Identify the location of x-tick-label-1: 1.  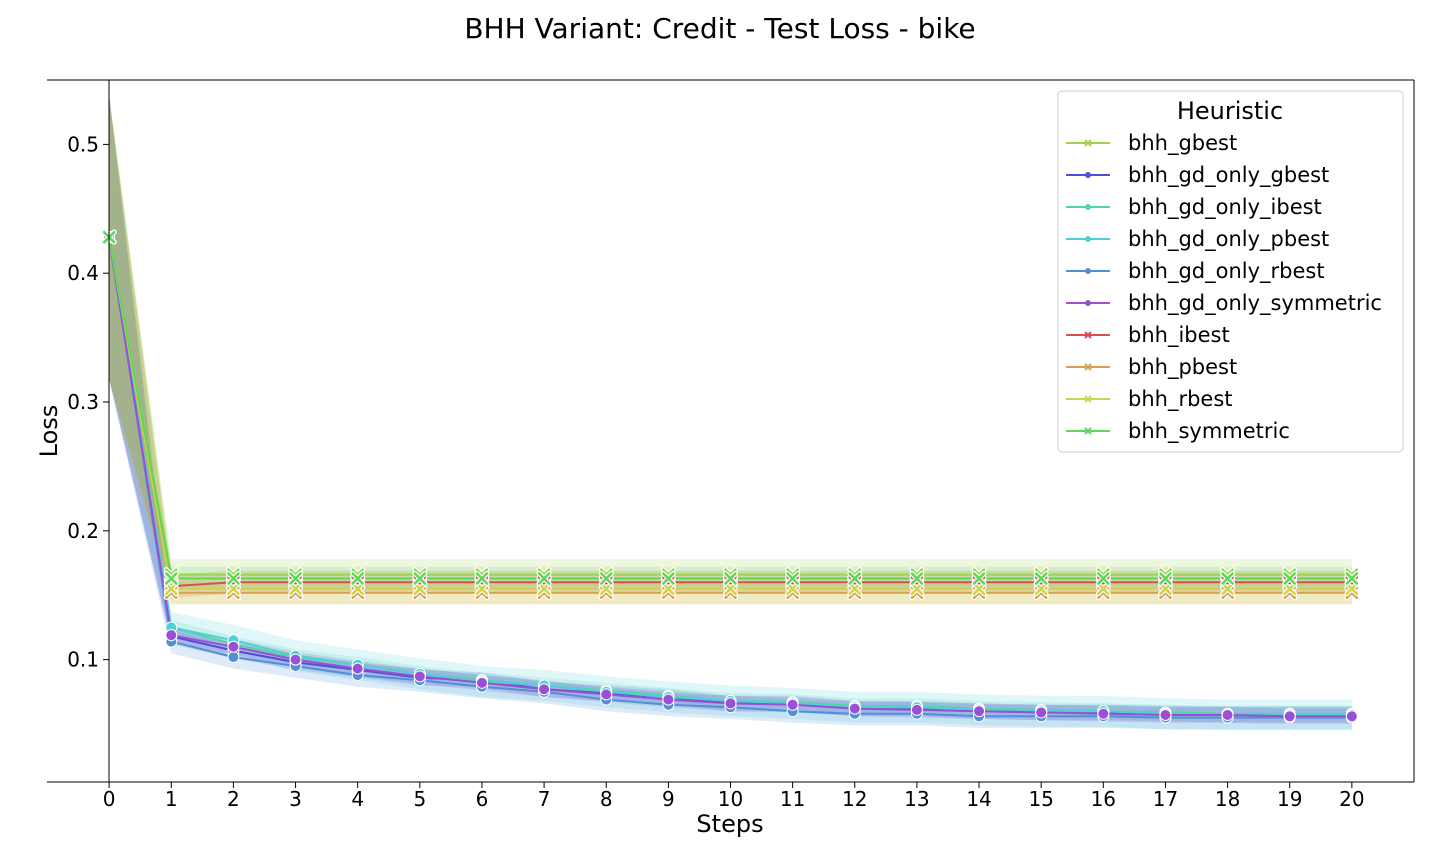
(171, 799).